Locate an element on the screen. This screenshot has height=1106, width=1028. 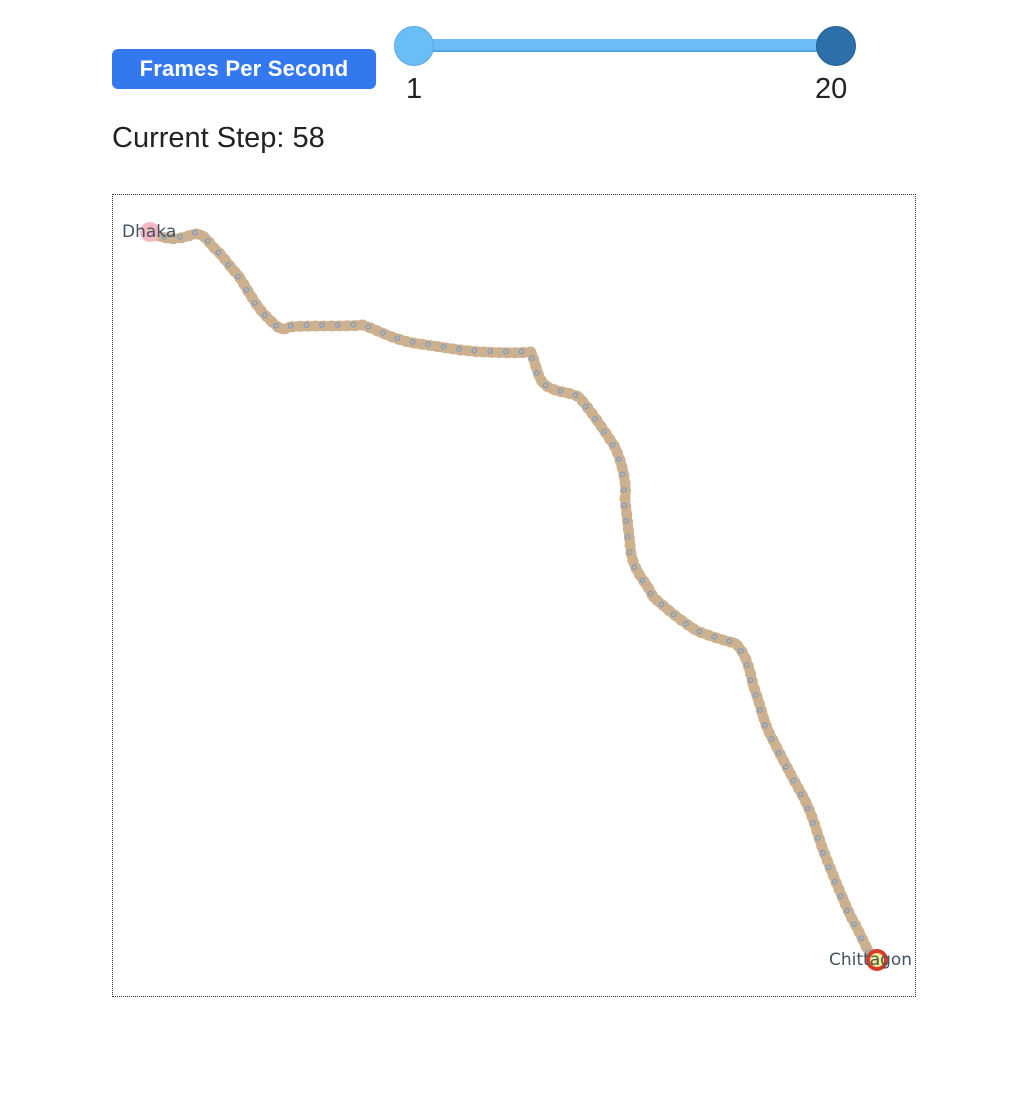
slider-min-handle is located at coordinates (414, 46).